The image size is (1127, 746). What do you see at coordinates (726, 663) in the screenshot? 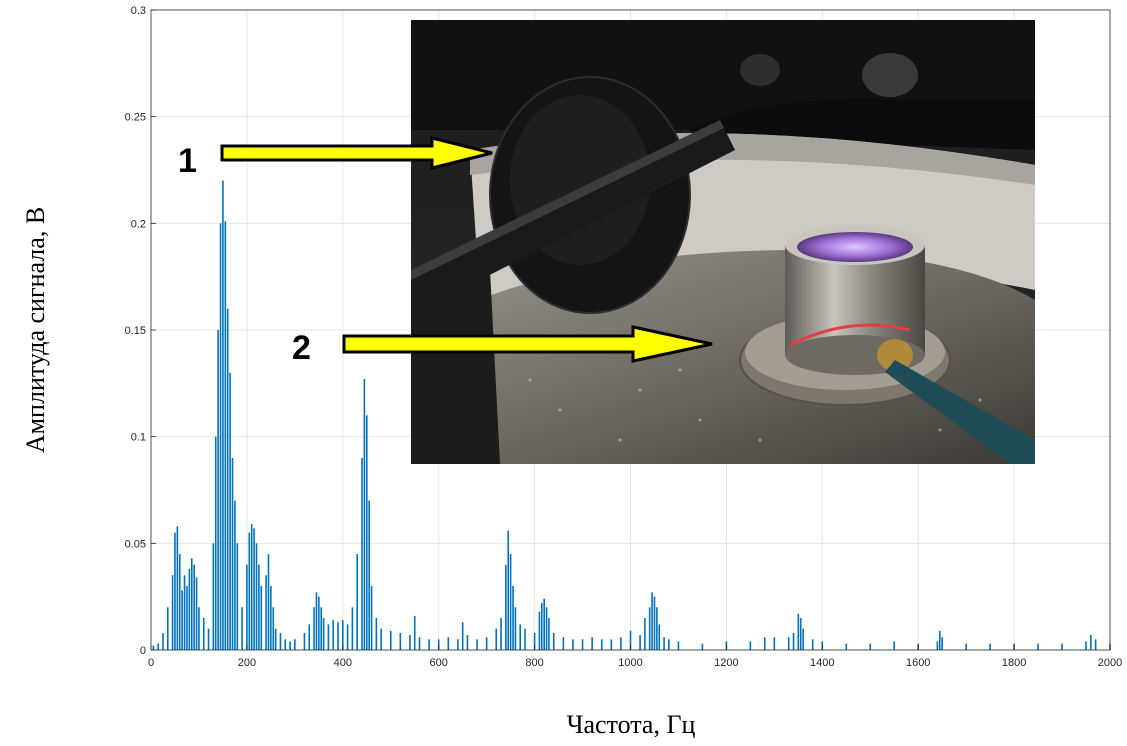
I see `x-tick-label: 1200` at bounding box center [726, 663].